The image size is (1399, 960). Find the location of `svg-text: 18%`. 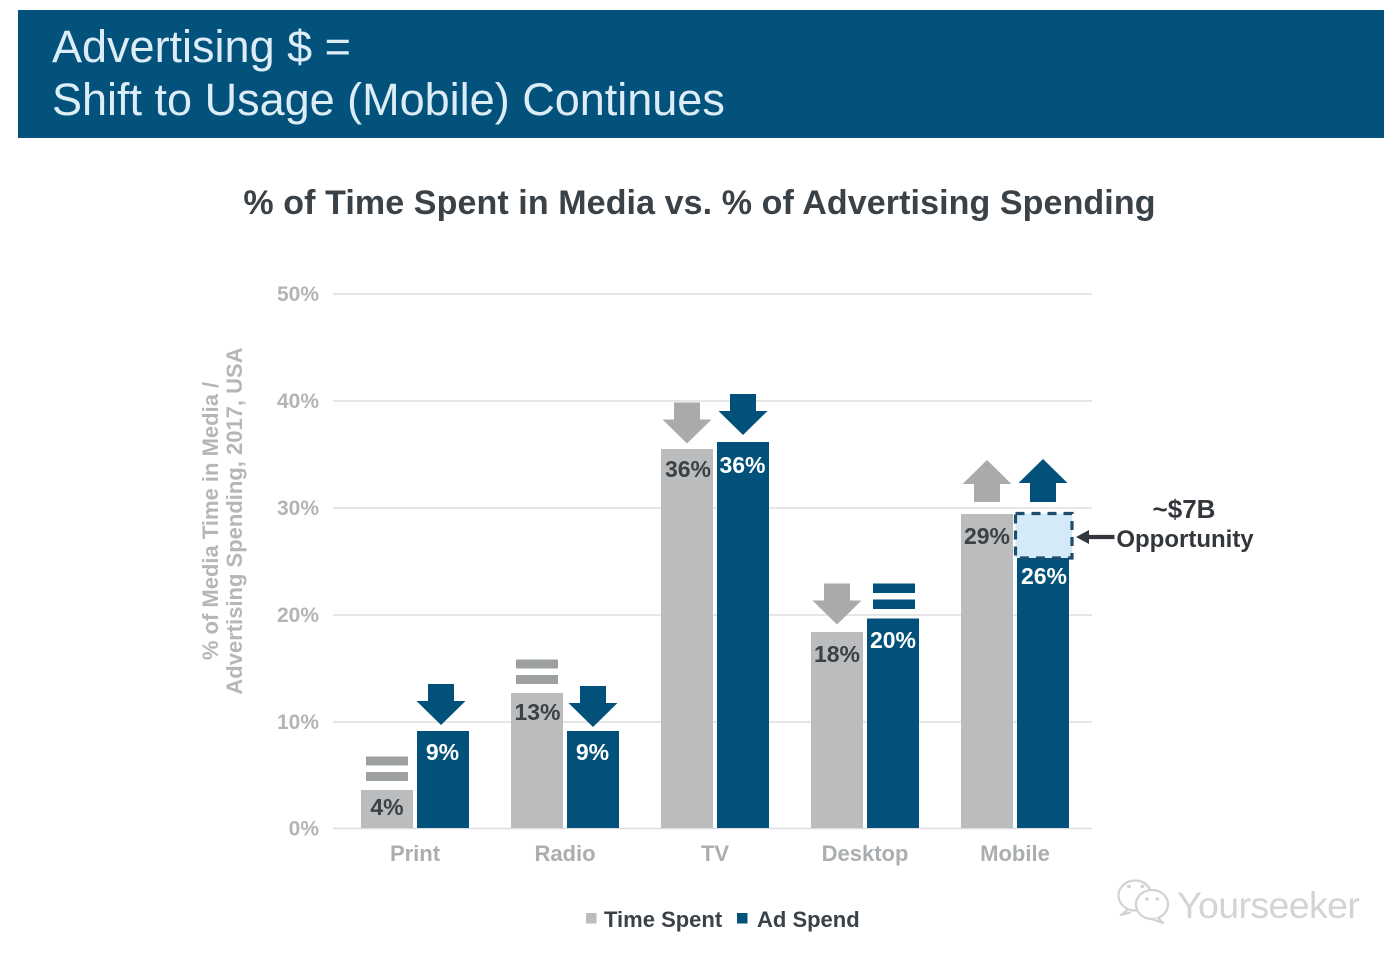

svg-text: 18% is located at coordinates (837, 654).